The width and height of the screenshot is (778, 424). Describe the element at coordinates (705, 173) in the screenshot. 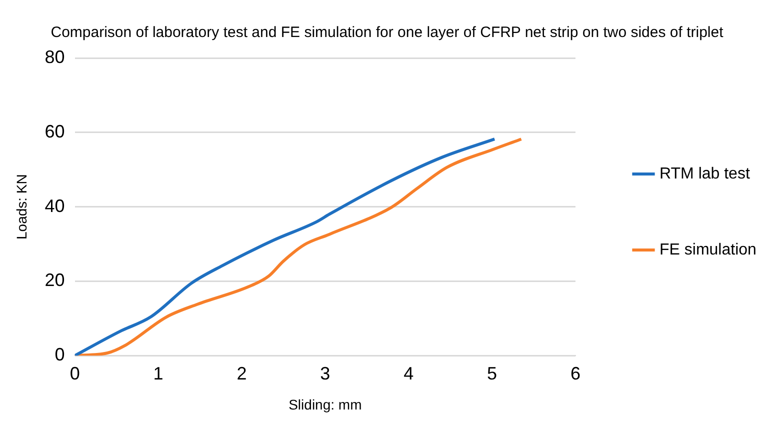

I see `legend-label: RTM lab test` at that location.